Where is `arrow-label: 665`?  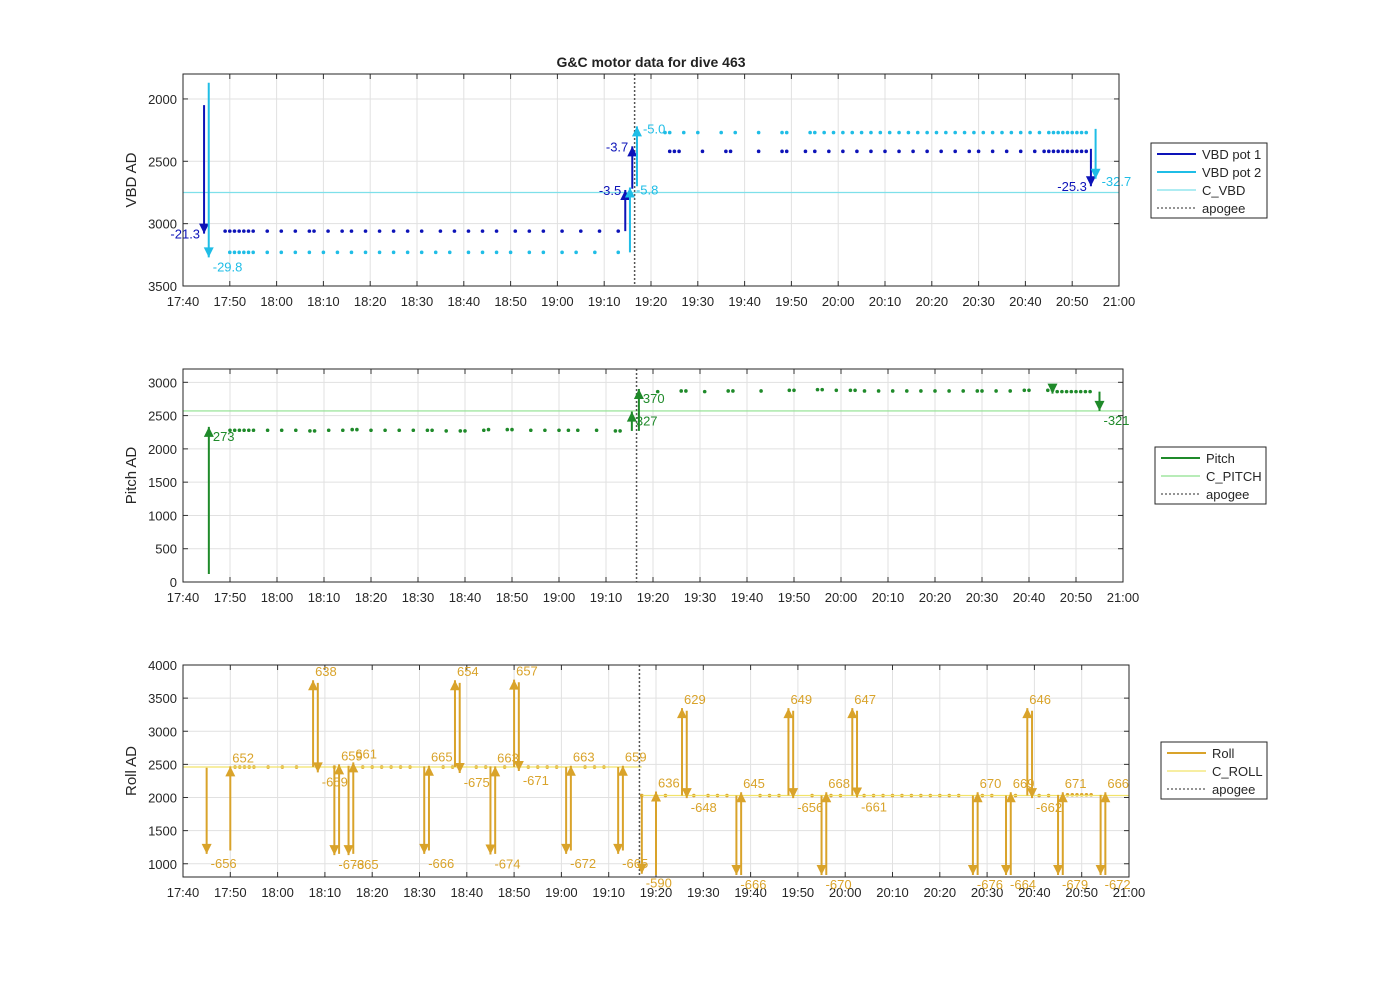
arrow-label: 665 is located at coordinates (442, 757).